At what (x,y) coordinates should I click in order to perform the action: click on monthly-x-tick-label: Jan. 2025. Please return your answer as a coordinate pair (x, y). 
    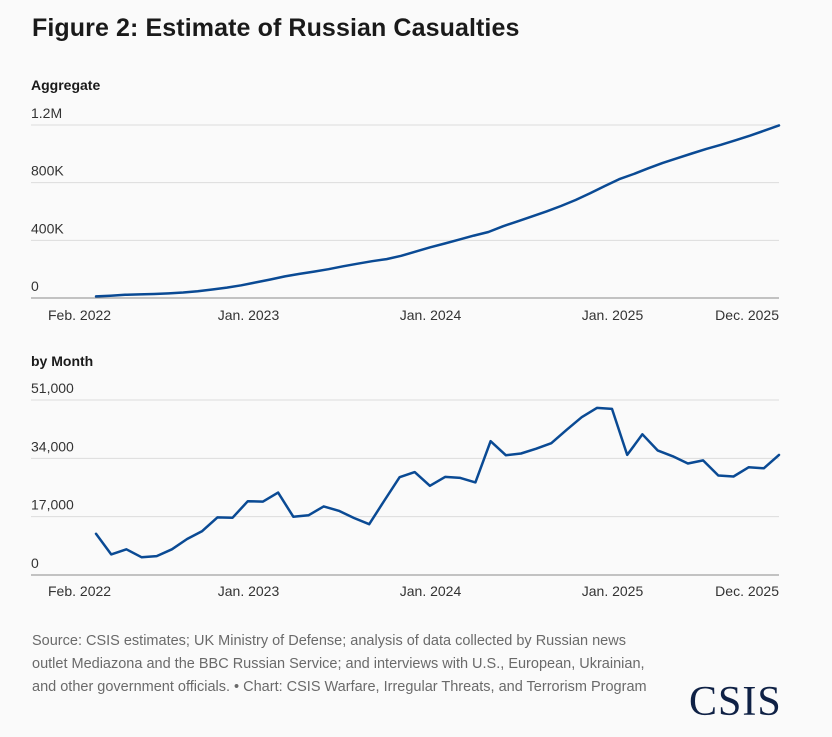
    Looking at the image, I should click on (613, 591).